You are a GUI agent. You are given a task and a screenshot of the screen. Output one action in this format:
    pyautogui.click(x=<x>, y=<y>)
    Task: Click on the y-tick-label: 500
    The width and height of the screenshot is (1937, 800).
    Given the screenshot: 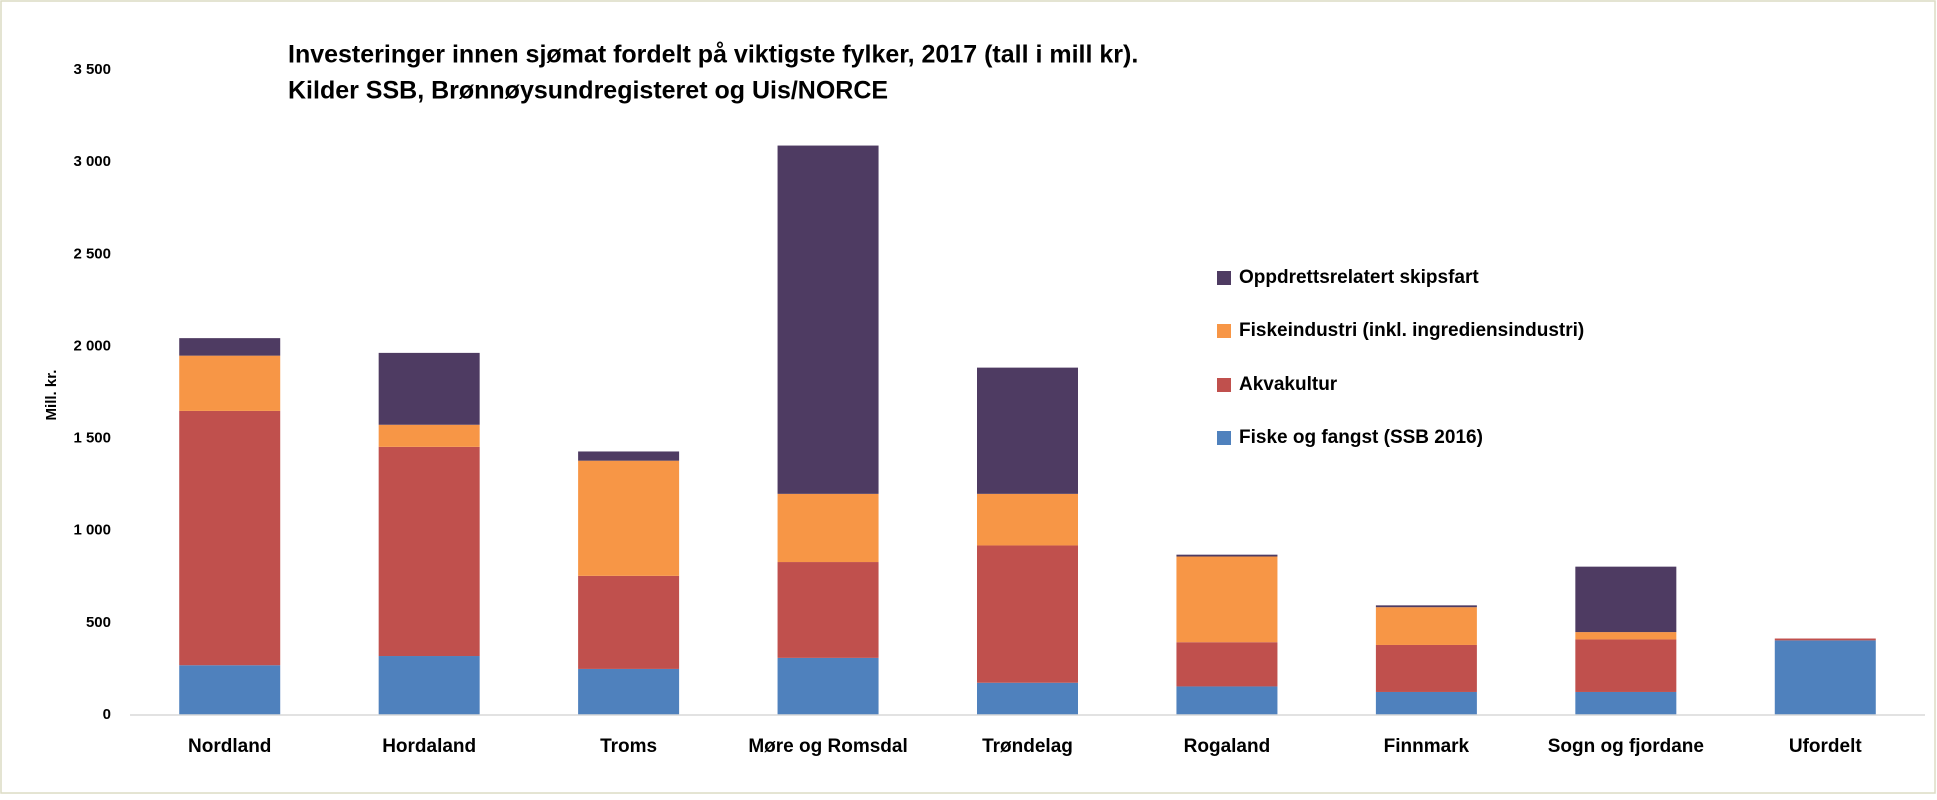 What is the action you would take?
    pyautogui.click(x=98, y=622)
    